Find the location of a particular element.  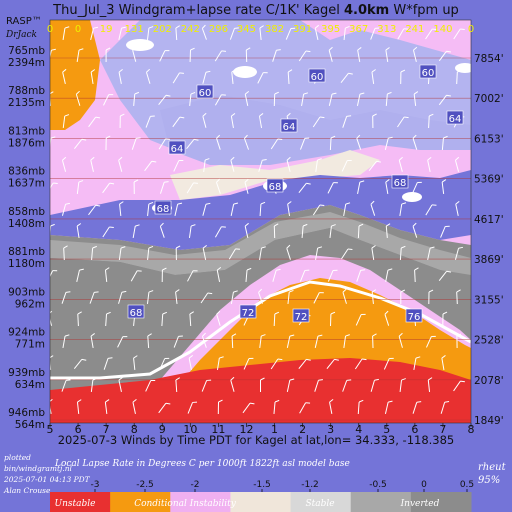

updraft-value: 345 is located at coordinates (246, 29).